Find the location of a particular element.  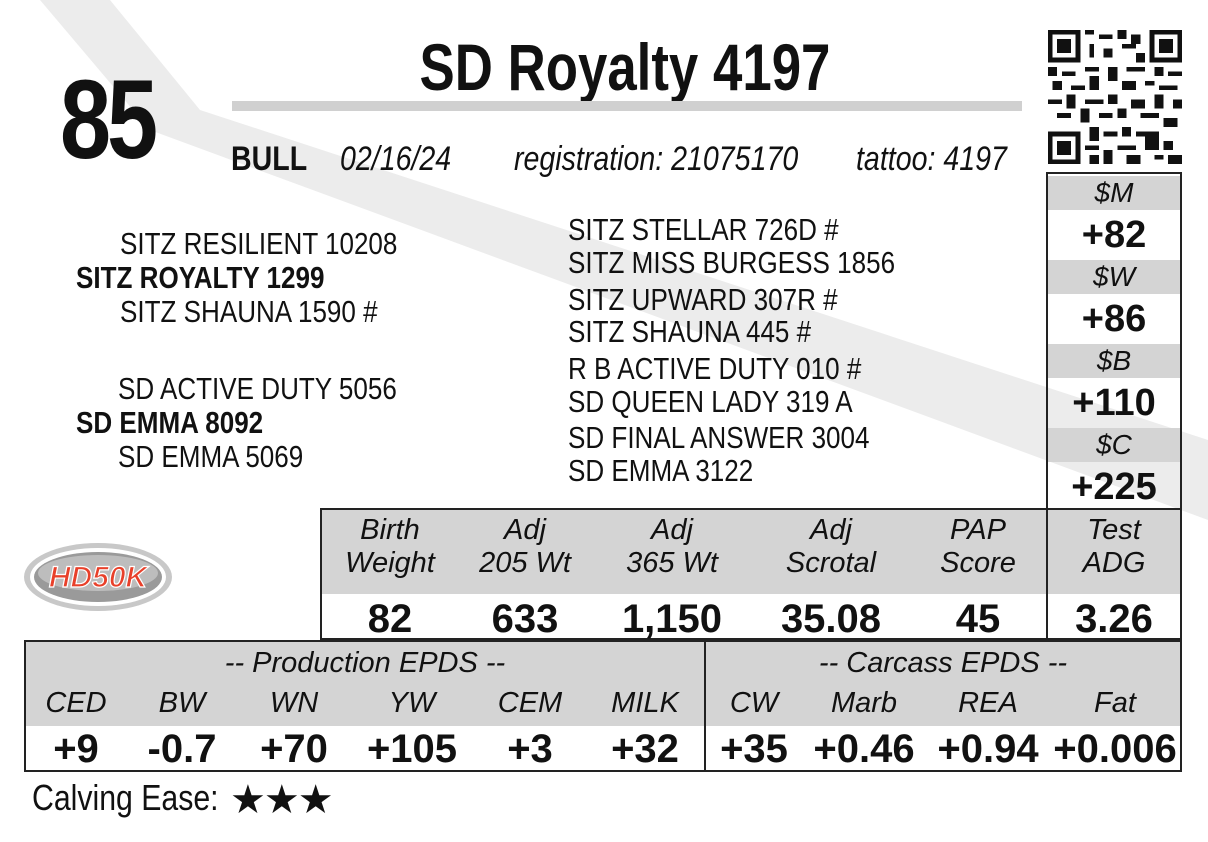

trait-label: Test is located at coordinates (1114, 530).